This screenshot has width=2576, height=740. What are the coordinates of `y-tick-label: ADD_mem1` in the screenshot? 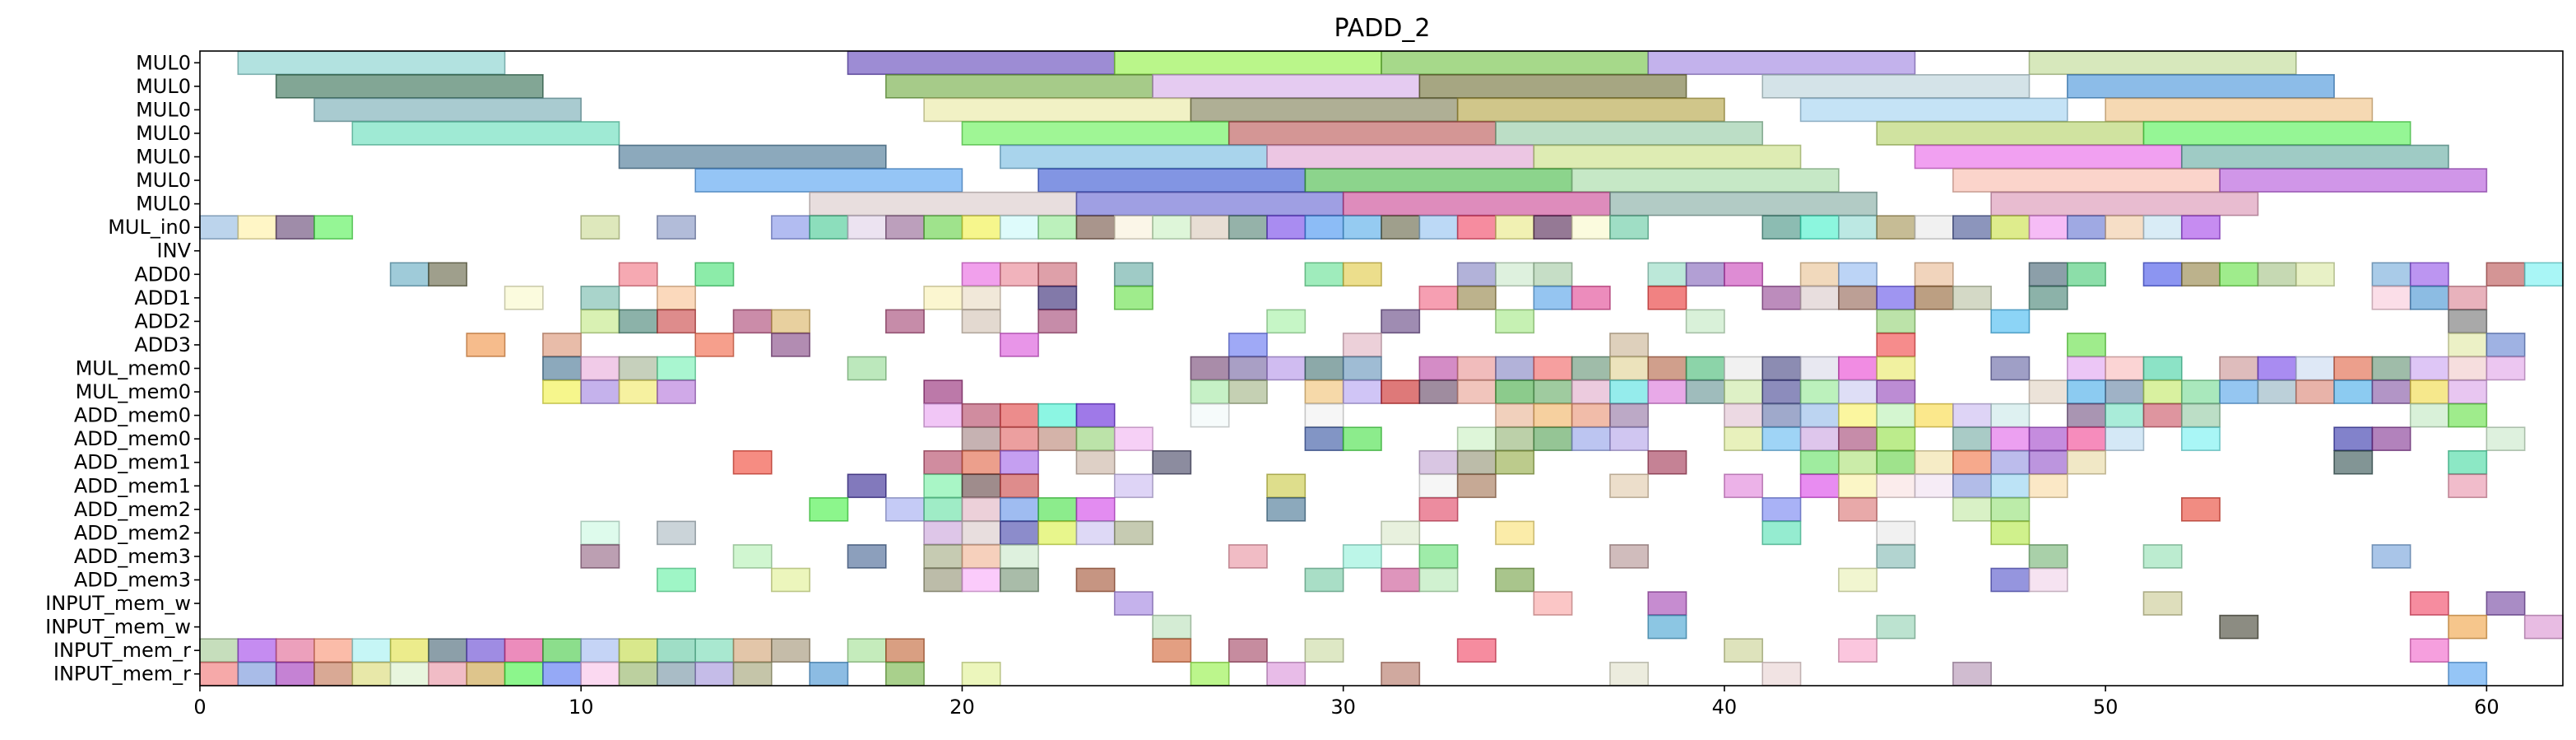 It's located at (132, 485).